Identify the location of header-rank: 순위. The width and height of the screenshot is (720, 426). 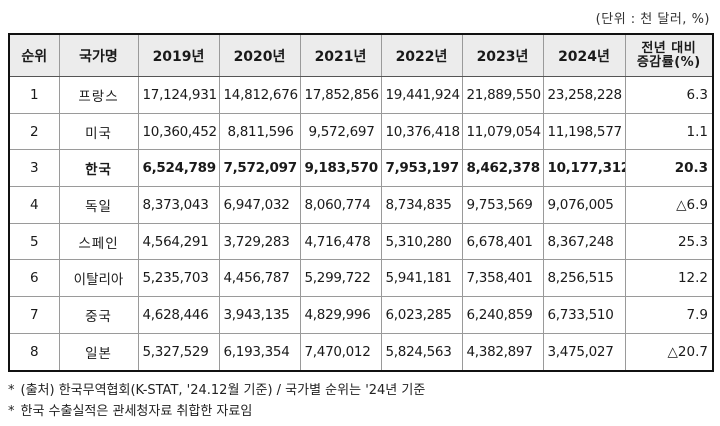
(34, 55).